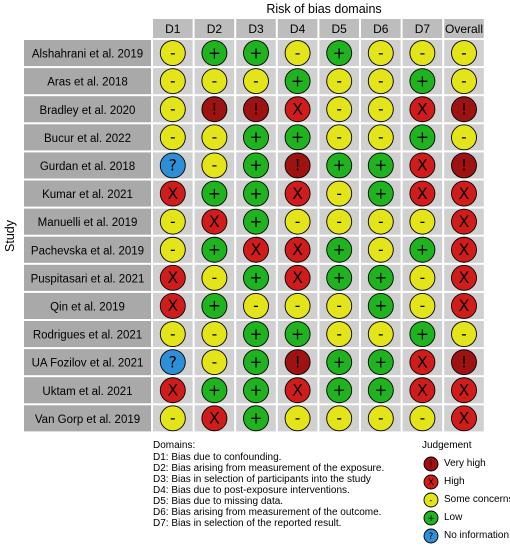 Image resolution: width=510 pixels, height=550 pixels. Describe the element at coordinates (217, 457) in the screenshot. I see `domain-d1: D1: Bias due to confounding.` at that location.